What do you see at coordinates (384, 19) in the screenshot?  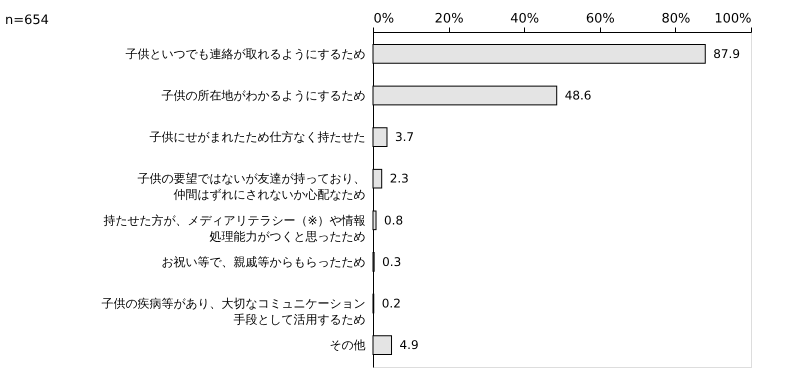 I see `x-tick-label: 0%` at bounding box center [384, 19].